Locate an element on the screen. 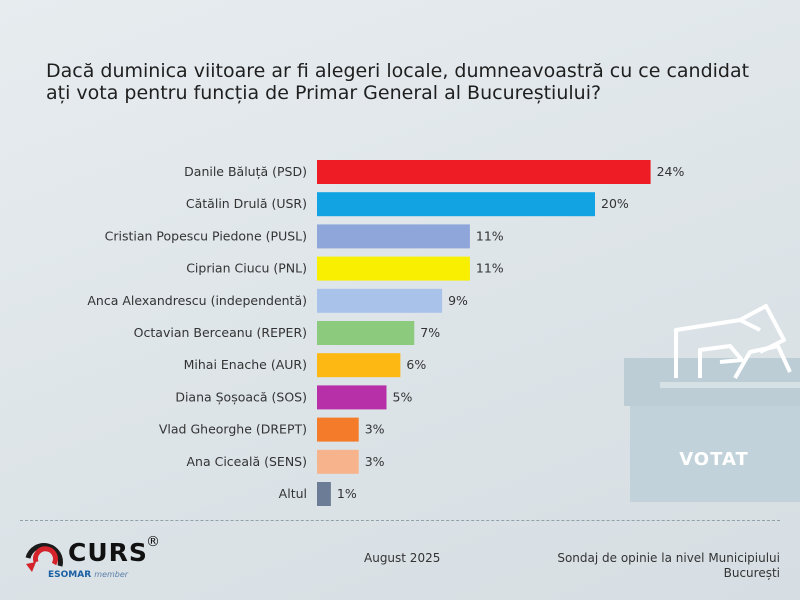 The width and height of the screenshot is (800, 600). hand-ballot-icon is located at coordinates (733, 341).